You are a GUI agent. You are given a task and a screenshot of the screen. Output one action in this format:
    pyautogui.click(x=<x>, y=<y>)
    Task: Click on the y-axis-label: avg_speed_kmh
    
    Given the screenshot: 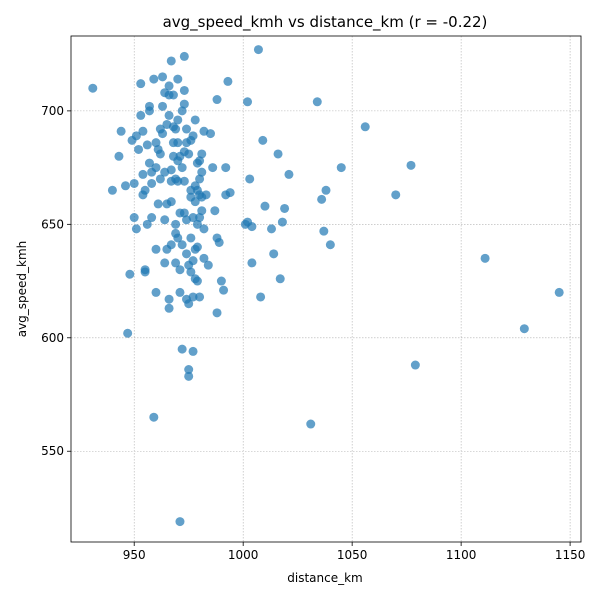 What is the action you would take?
    pyautogui.click(x=22, y=289)
    